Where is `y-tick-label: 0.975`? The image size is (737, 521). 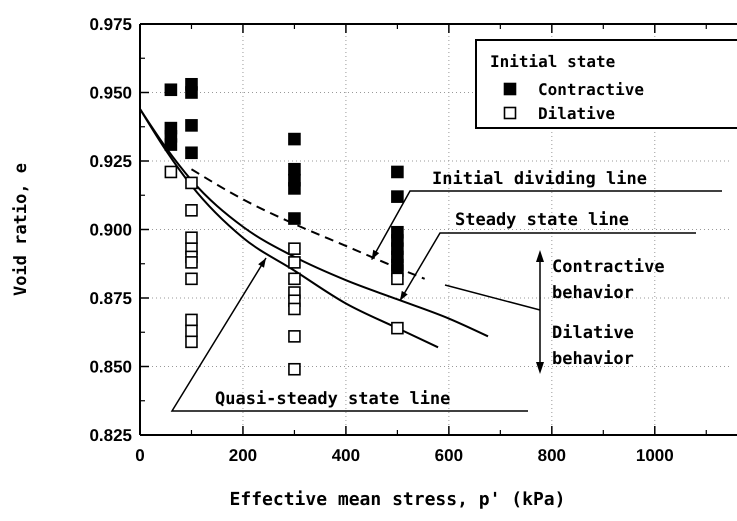
y-tick-label: 0.975 is located at coordinates (110, 24).